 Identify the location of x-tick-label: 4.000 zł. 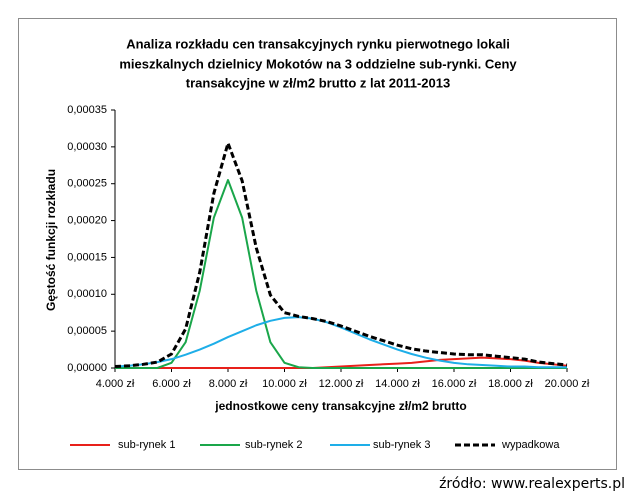
(115, 384).